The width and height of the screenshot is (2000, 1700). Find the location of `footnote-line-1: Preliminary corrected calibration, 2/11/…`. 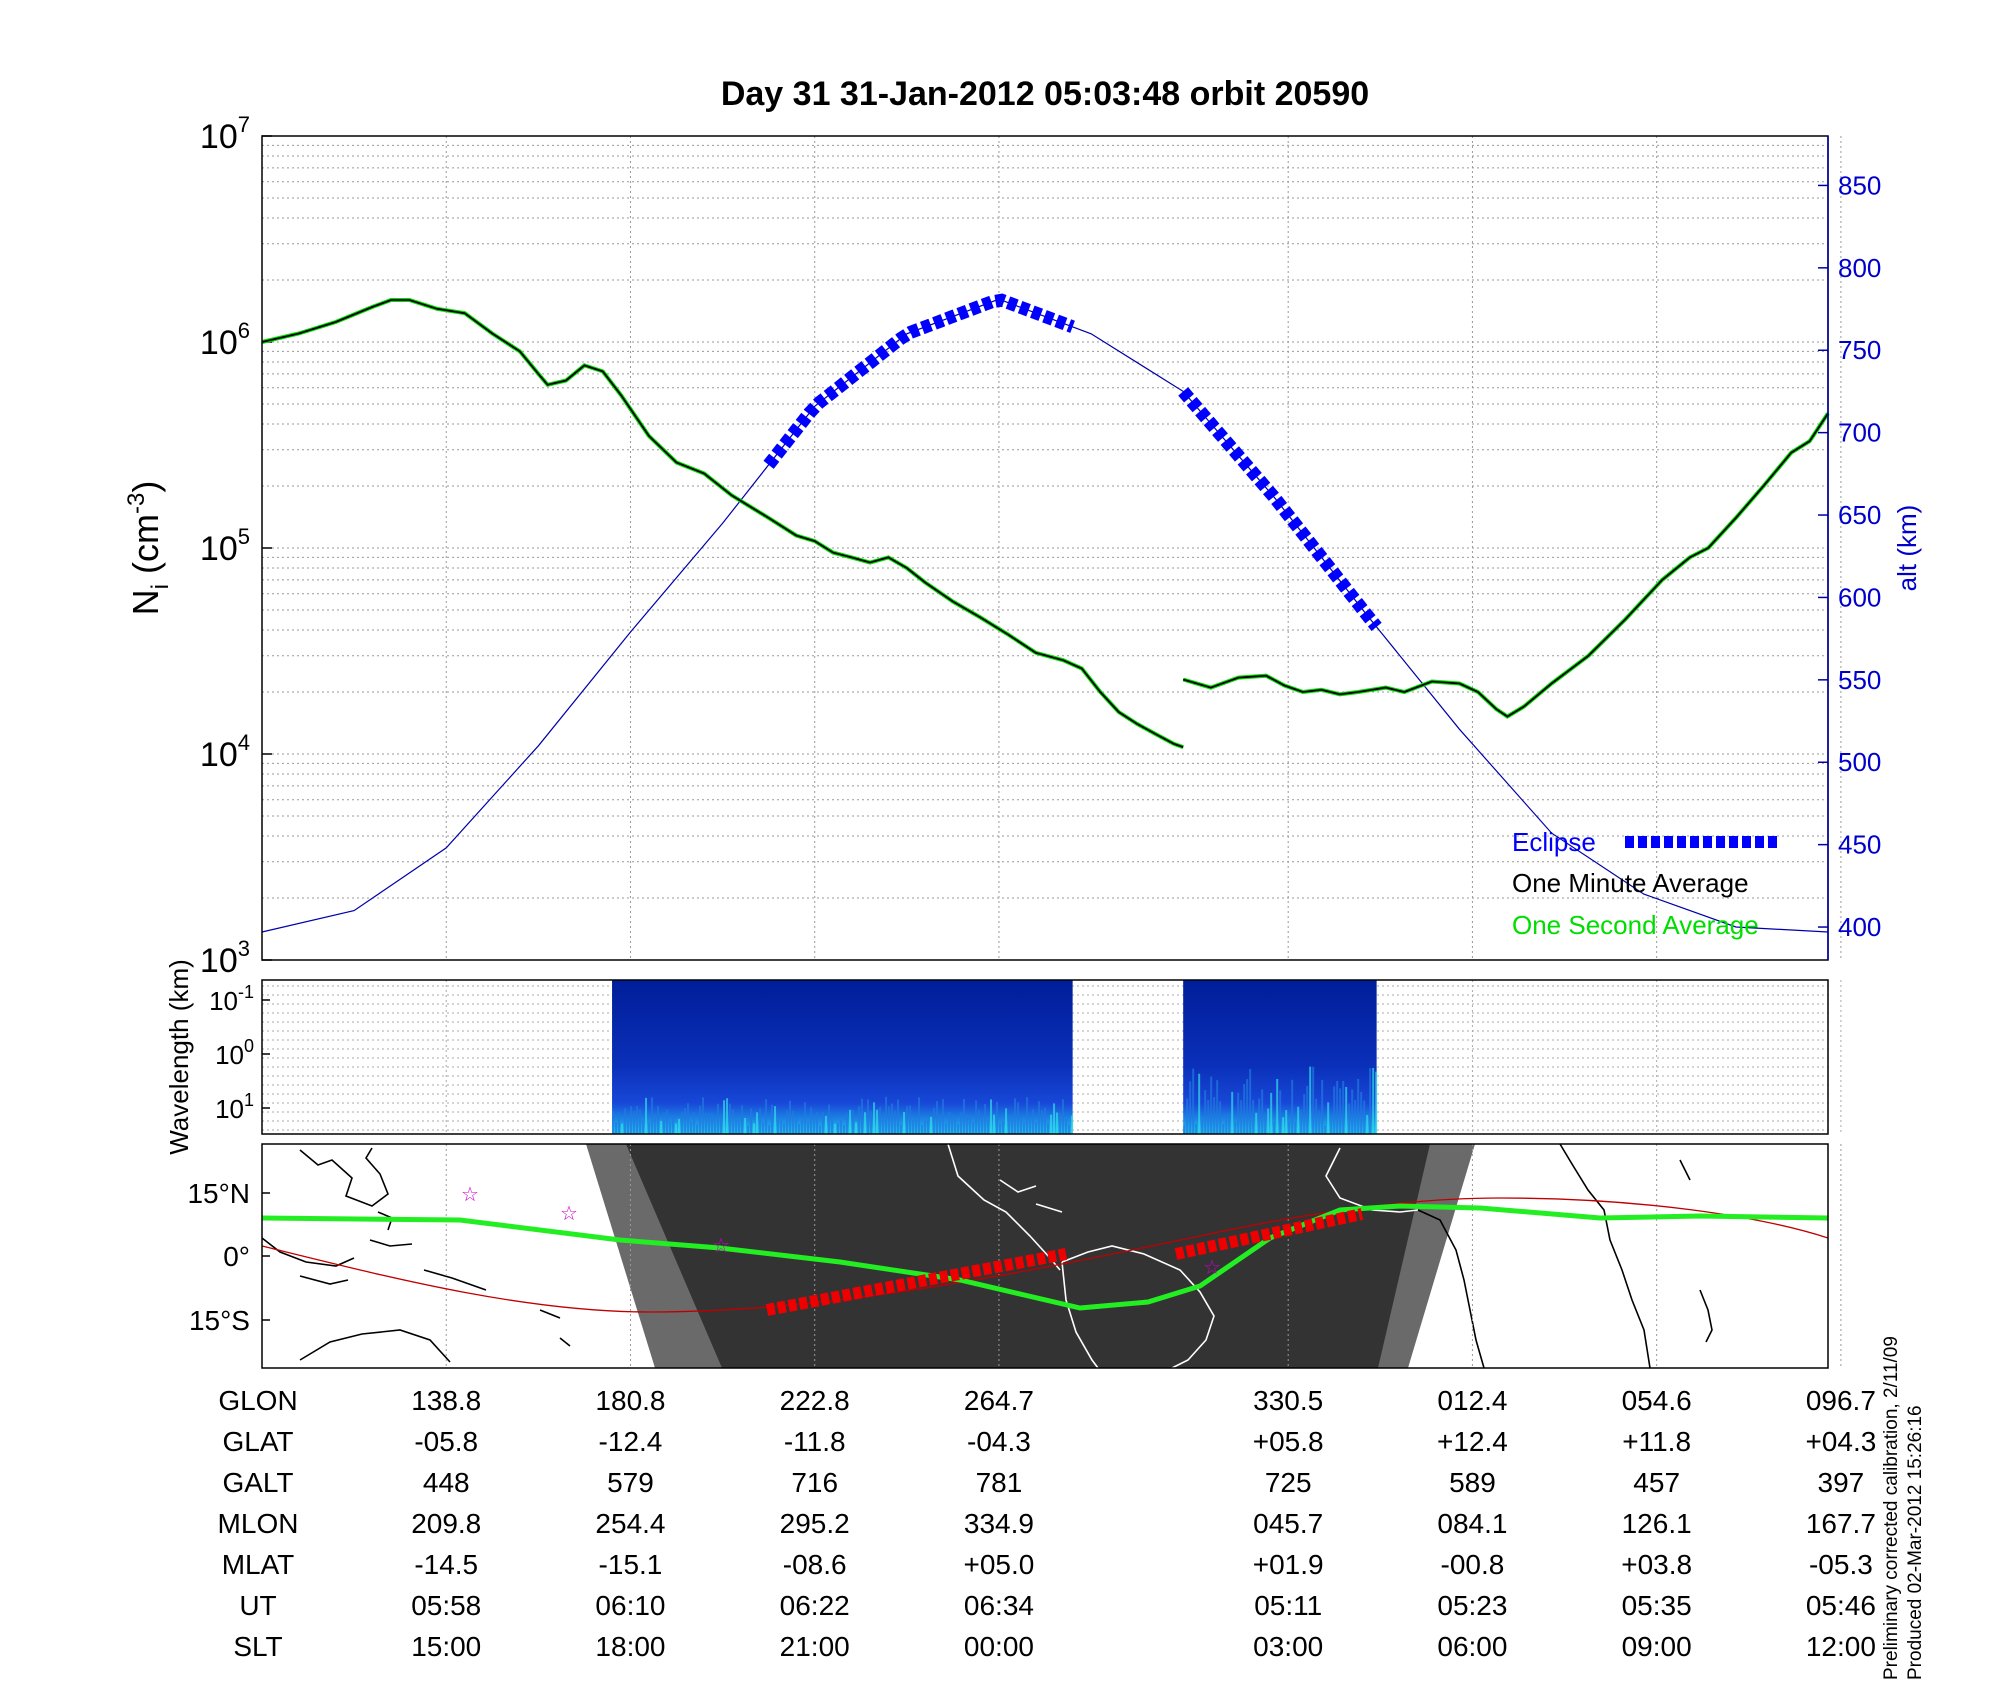

footnote-line-1: Preliminary corrected calibration, 2/11/… is located at coordinates (1891, 1508).